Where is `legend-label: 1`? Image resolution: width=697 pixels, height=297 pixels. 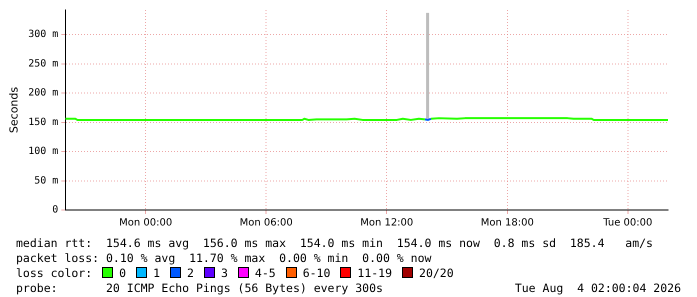 legend-label: 1 is located at coordinates (156, 273).